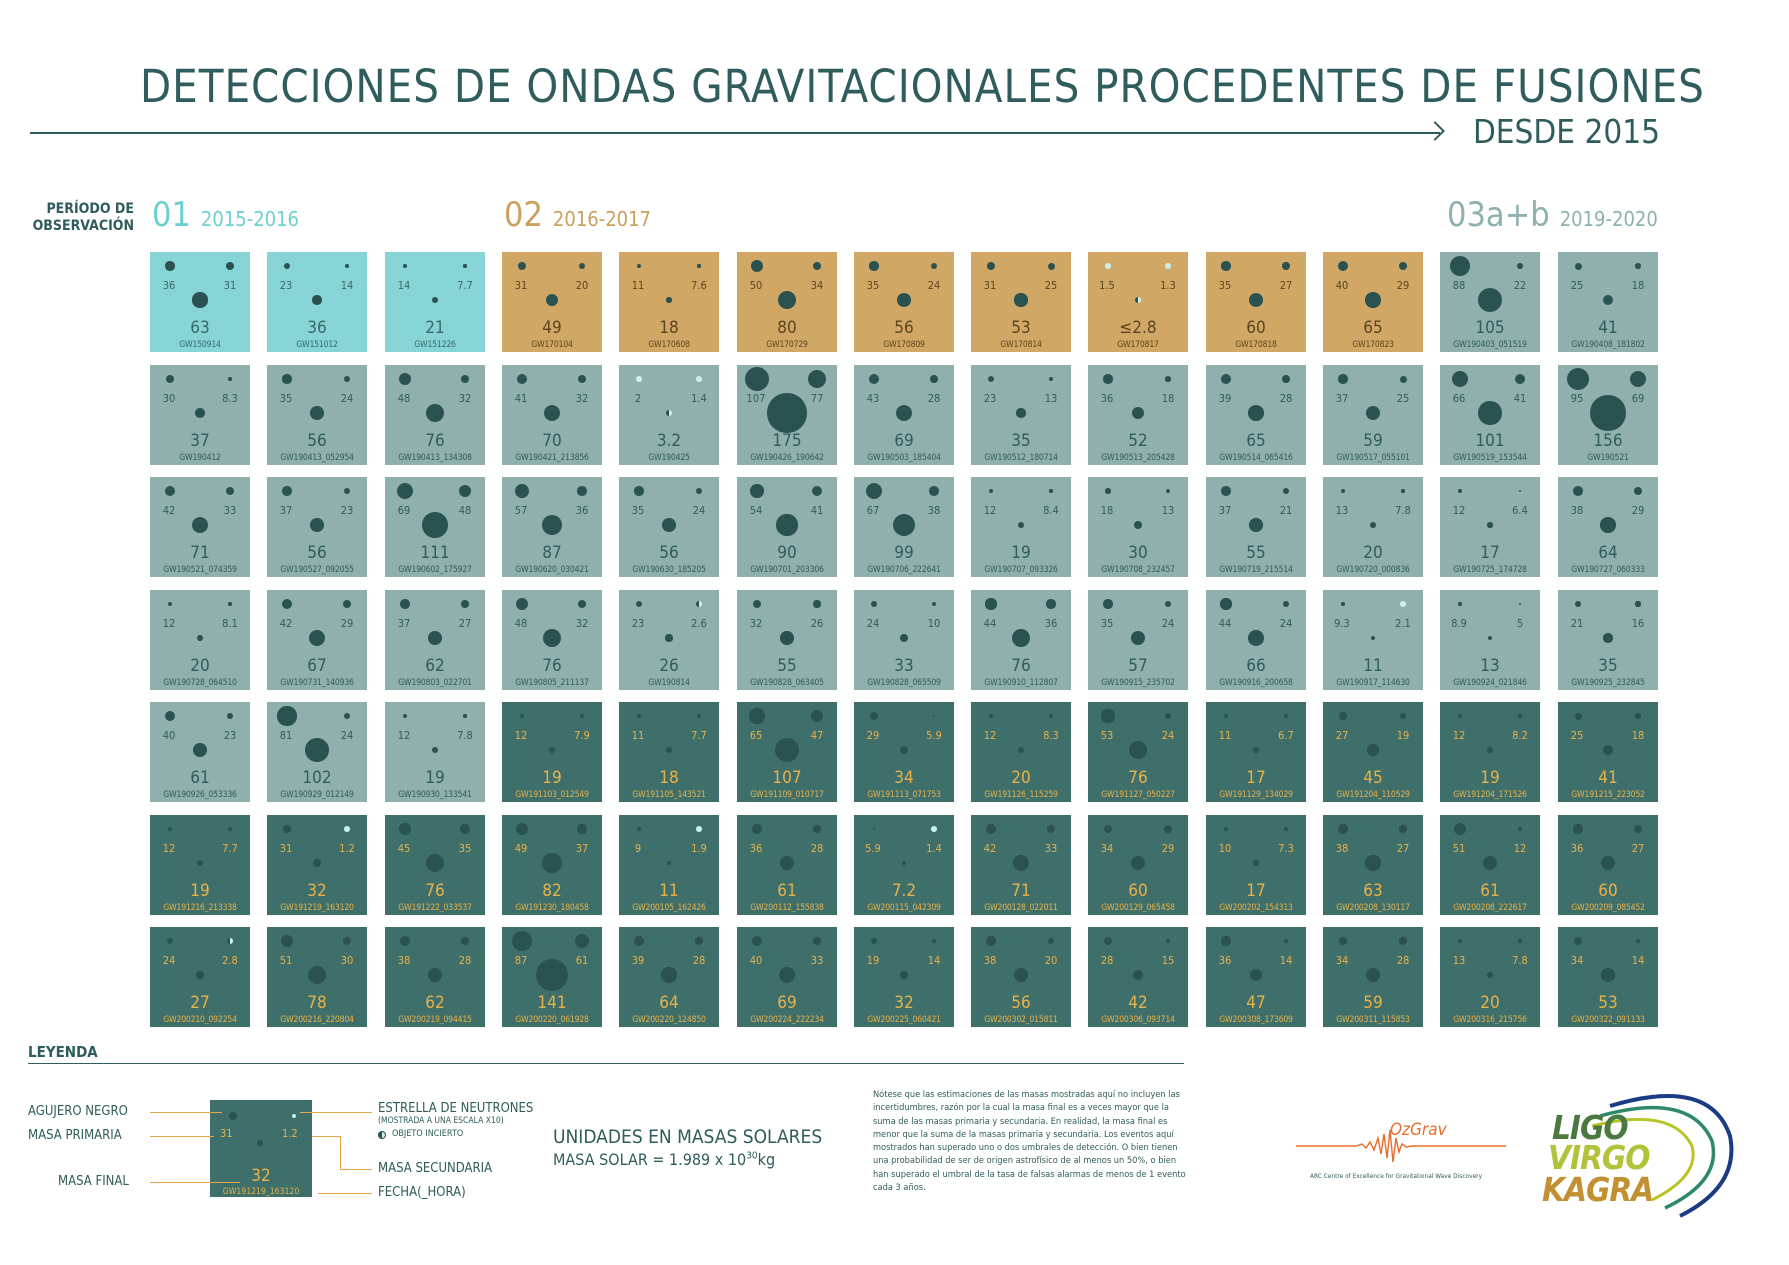 The height and width of the screenshot is (1265, 1789). What do you see at coordinates (1403, 735) in the screenshot?
I see `secondary-mass-value: 19` at bounding box center [1403, 735].